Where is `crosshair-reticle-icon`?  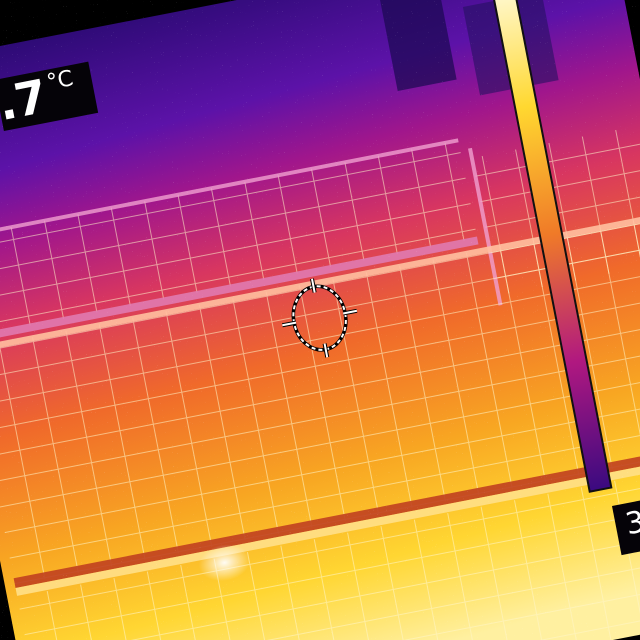 crosshair-reticle-icon is located at coordinates (319, 318).